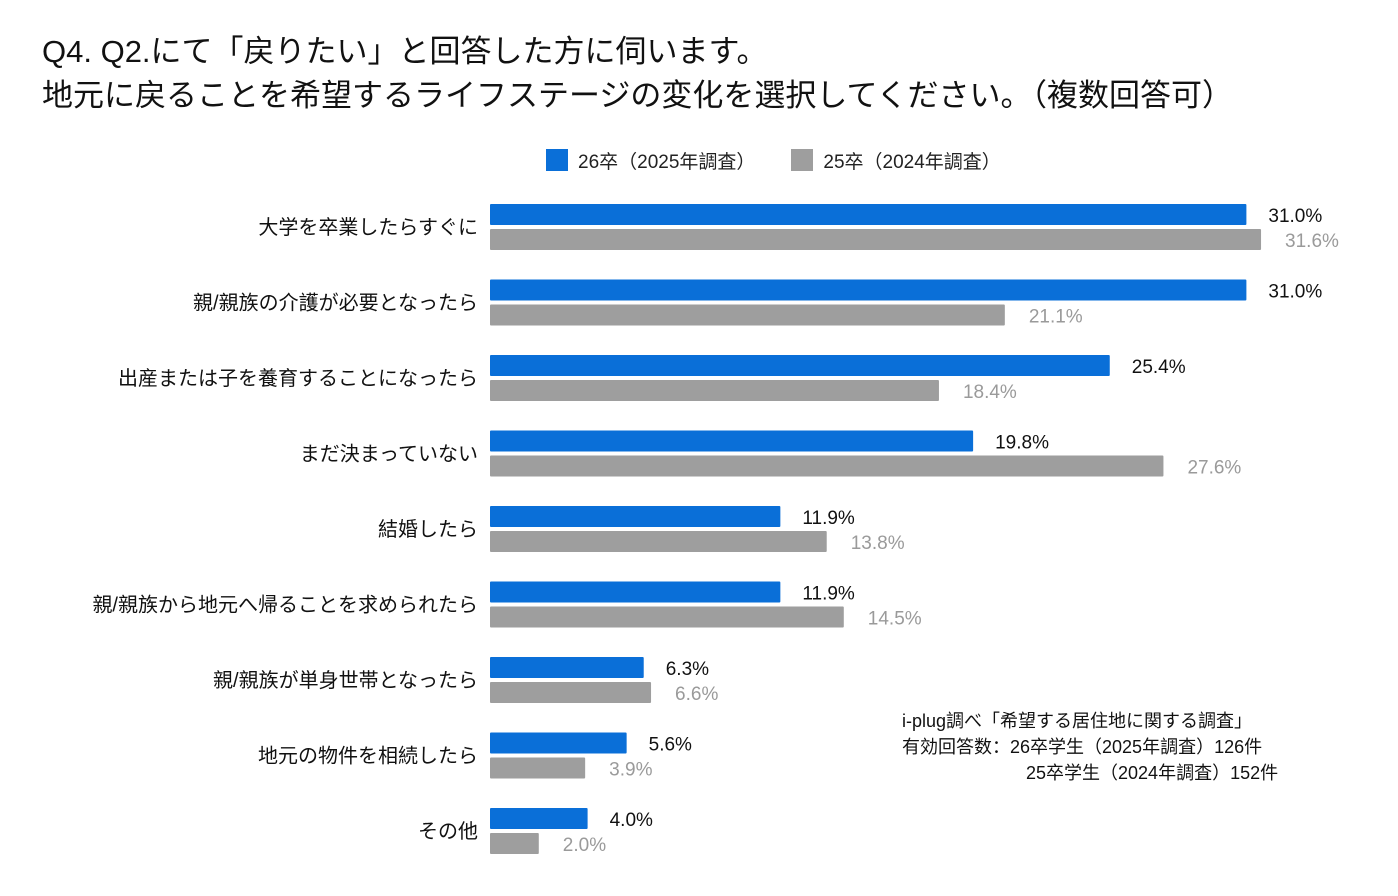 Image resolution: width=1398 pixels, height=896 pixels. I want to click on category-label: 大学を卒業したらすぐに, so click(368, 227).